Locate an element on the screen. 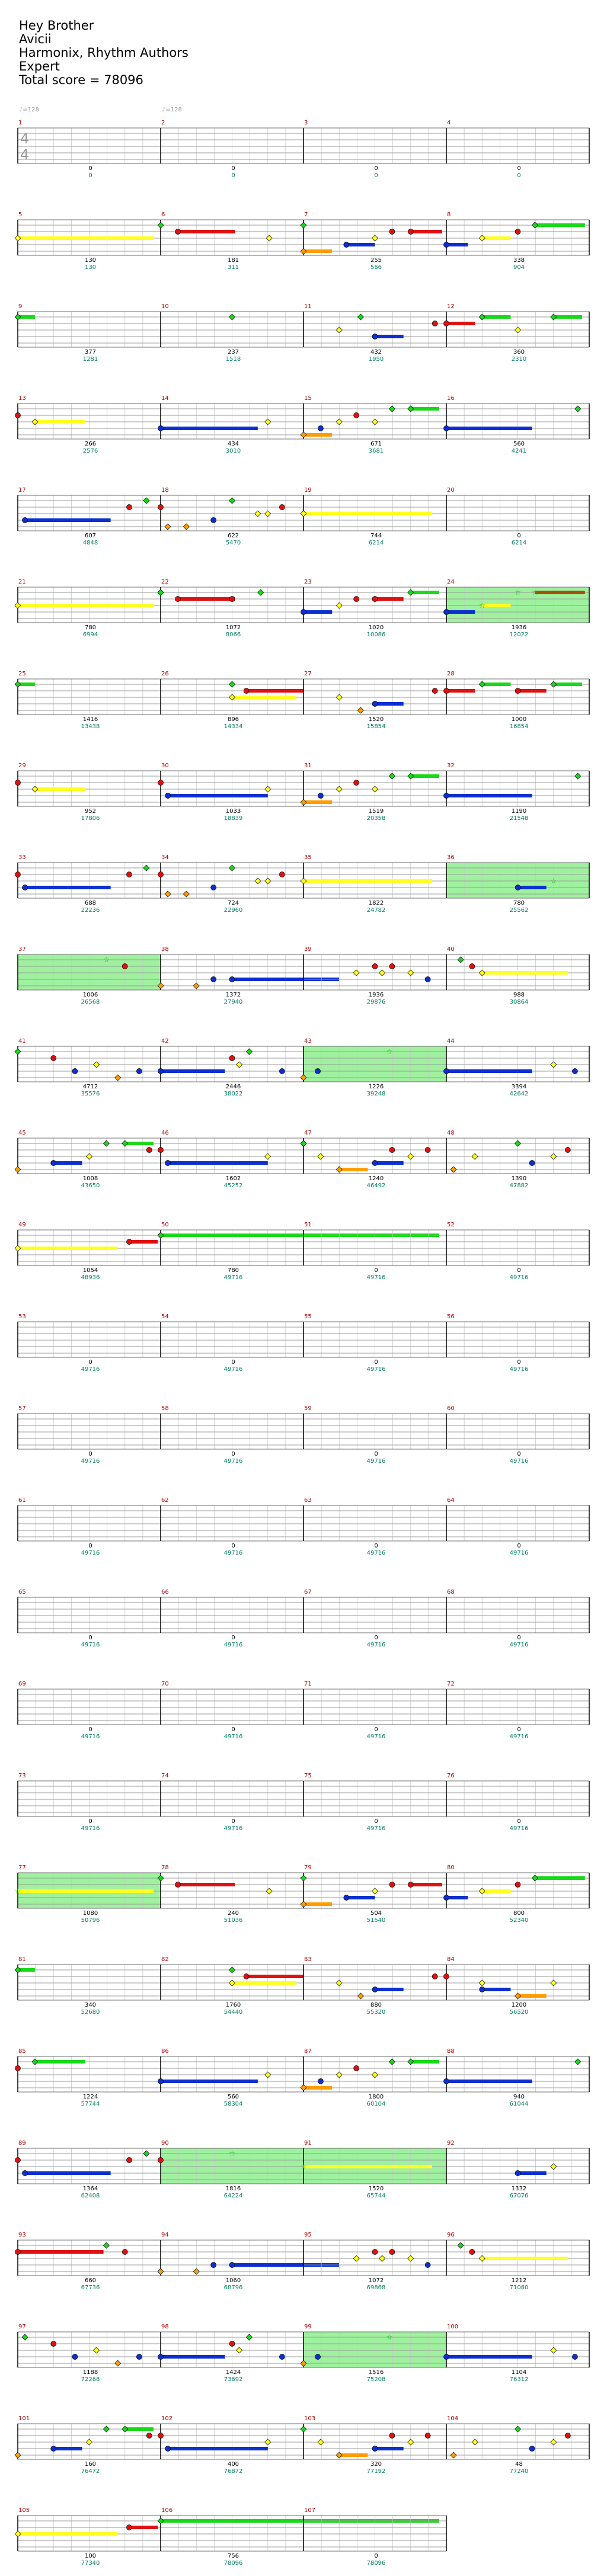 The image size is (607, 2576). measure-total-score: 42642 is located at coordinates (519, 1094).